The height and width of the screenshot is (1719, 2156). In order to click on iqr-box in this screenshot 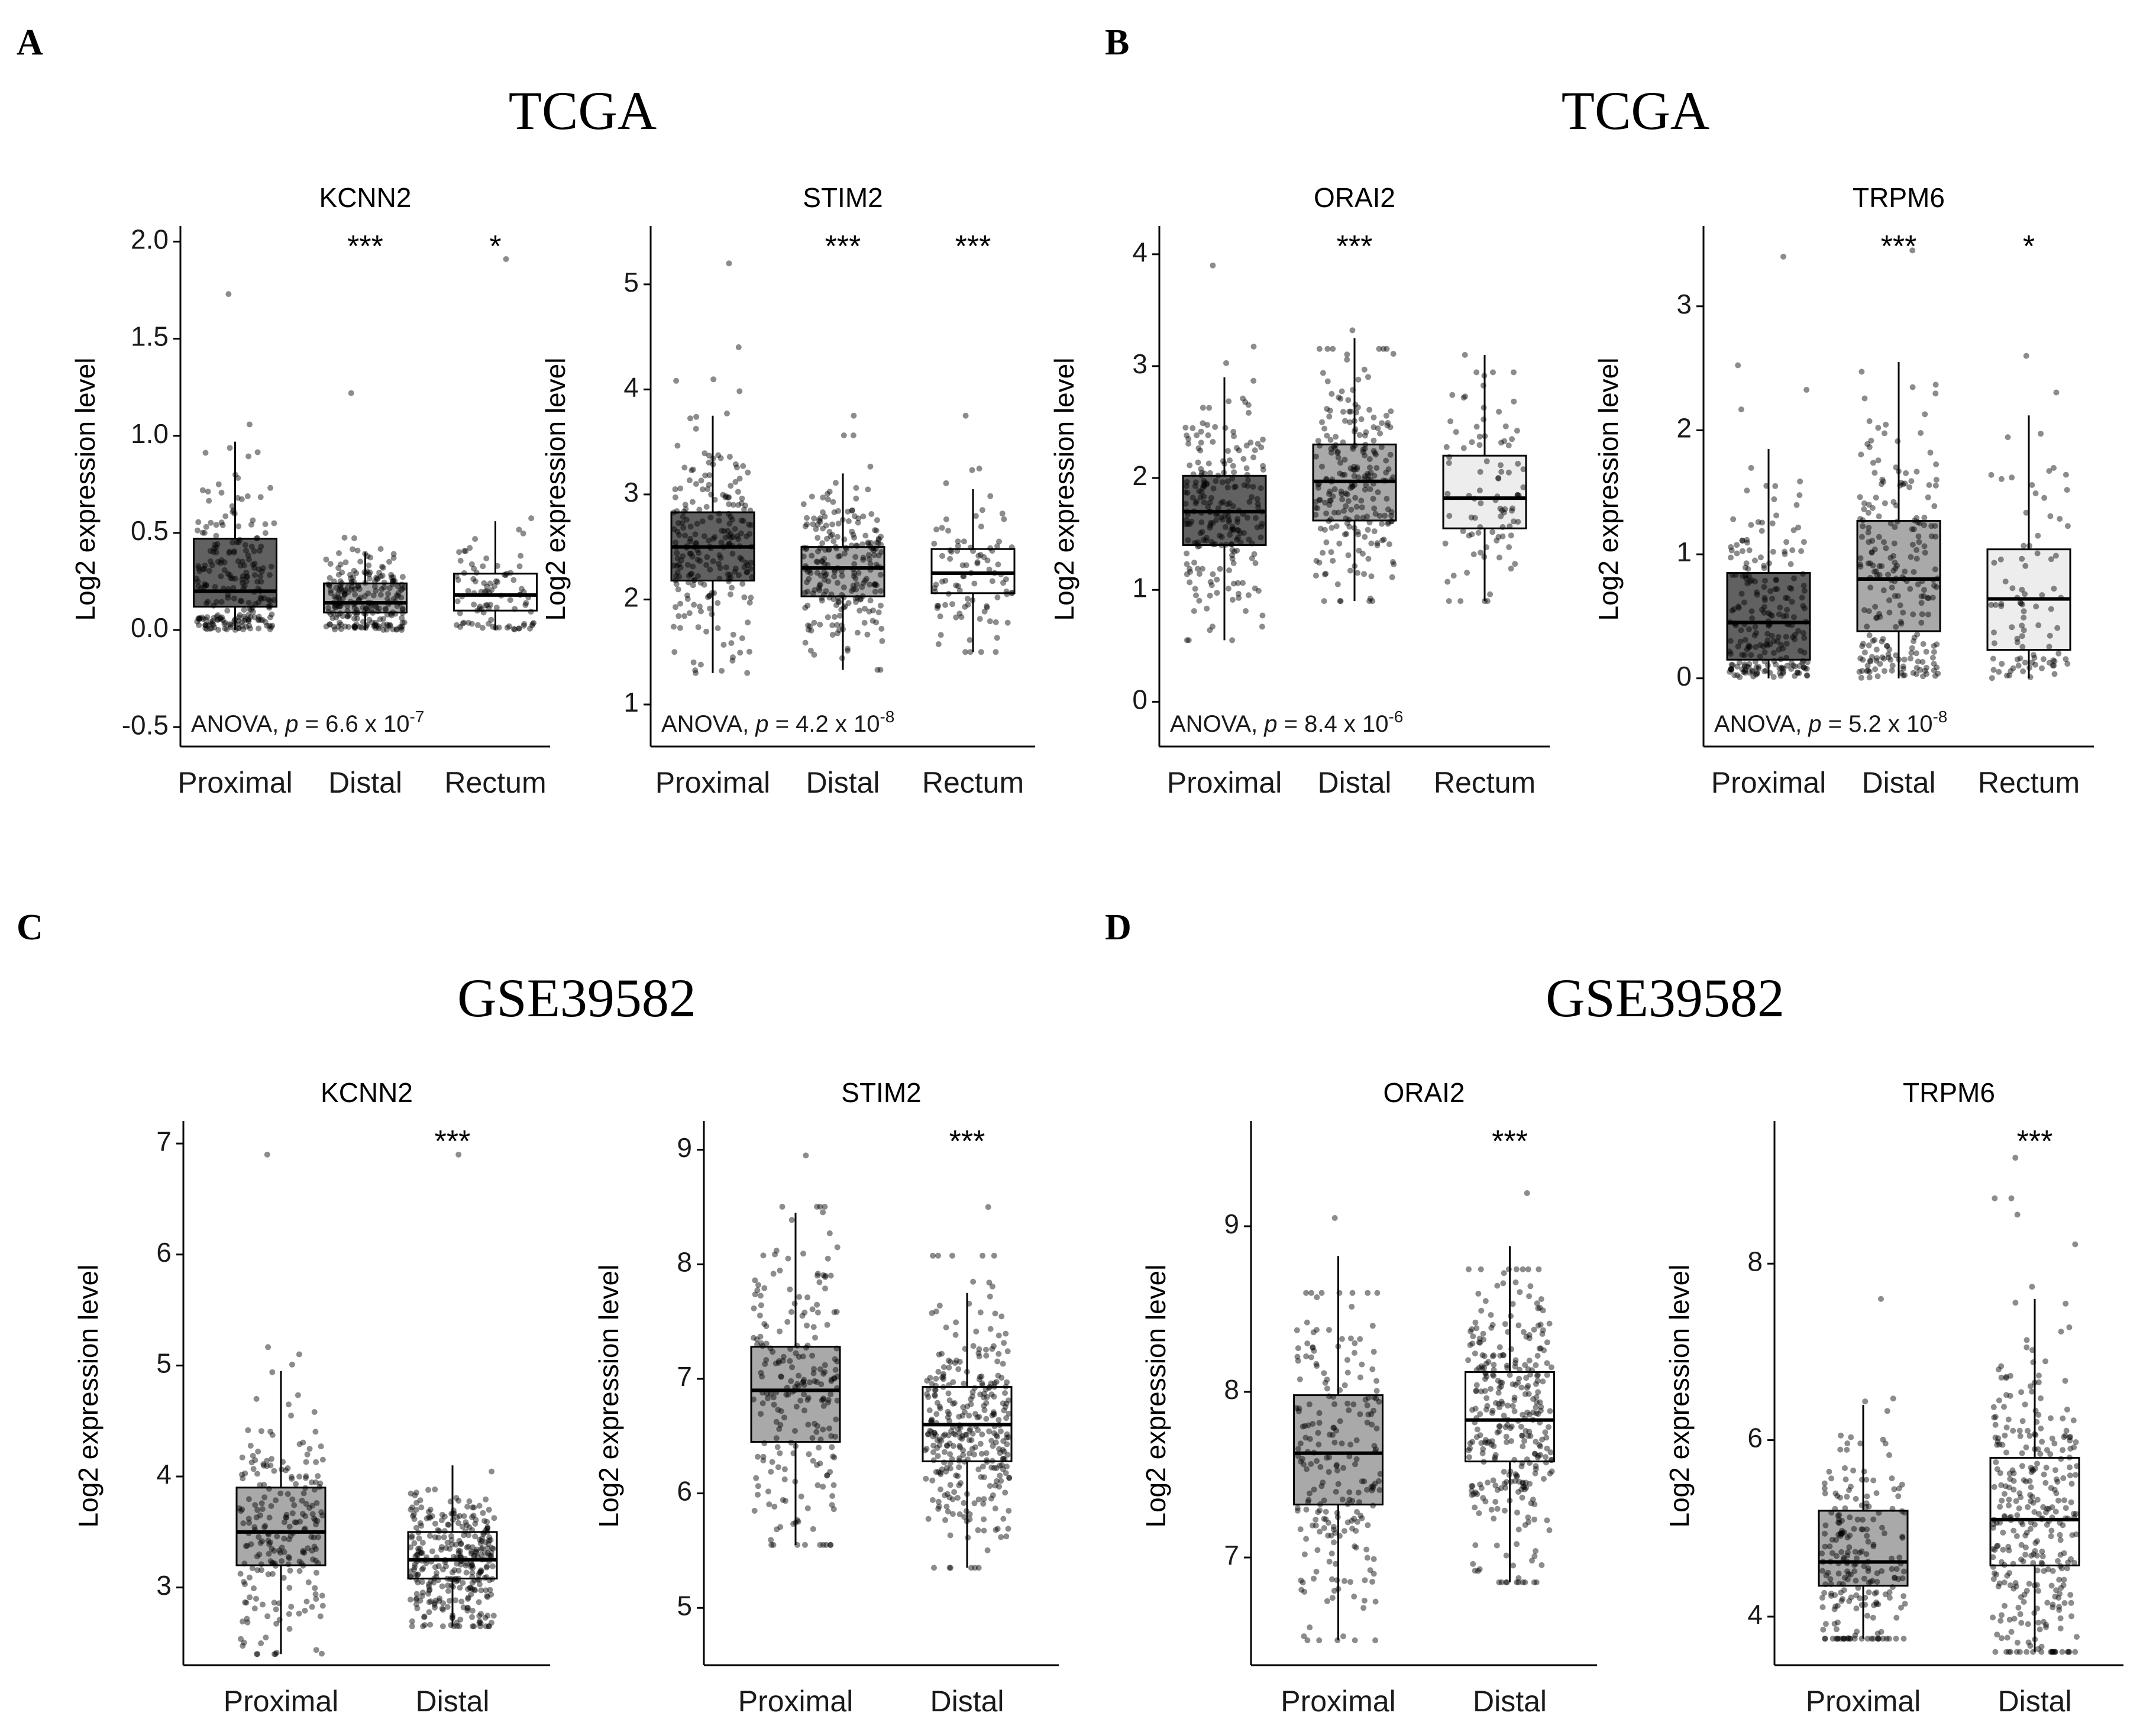, I will do `click(365, 598)`.